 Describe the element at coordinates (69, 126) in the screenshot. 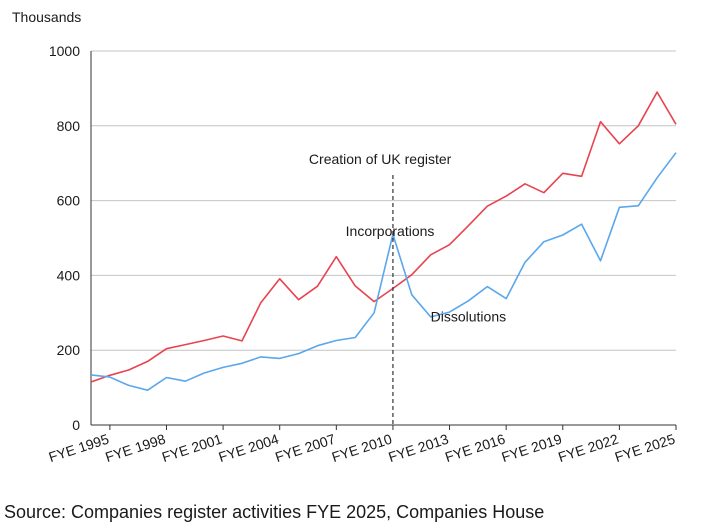

I see `y-tick-label: 800` at that location.